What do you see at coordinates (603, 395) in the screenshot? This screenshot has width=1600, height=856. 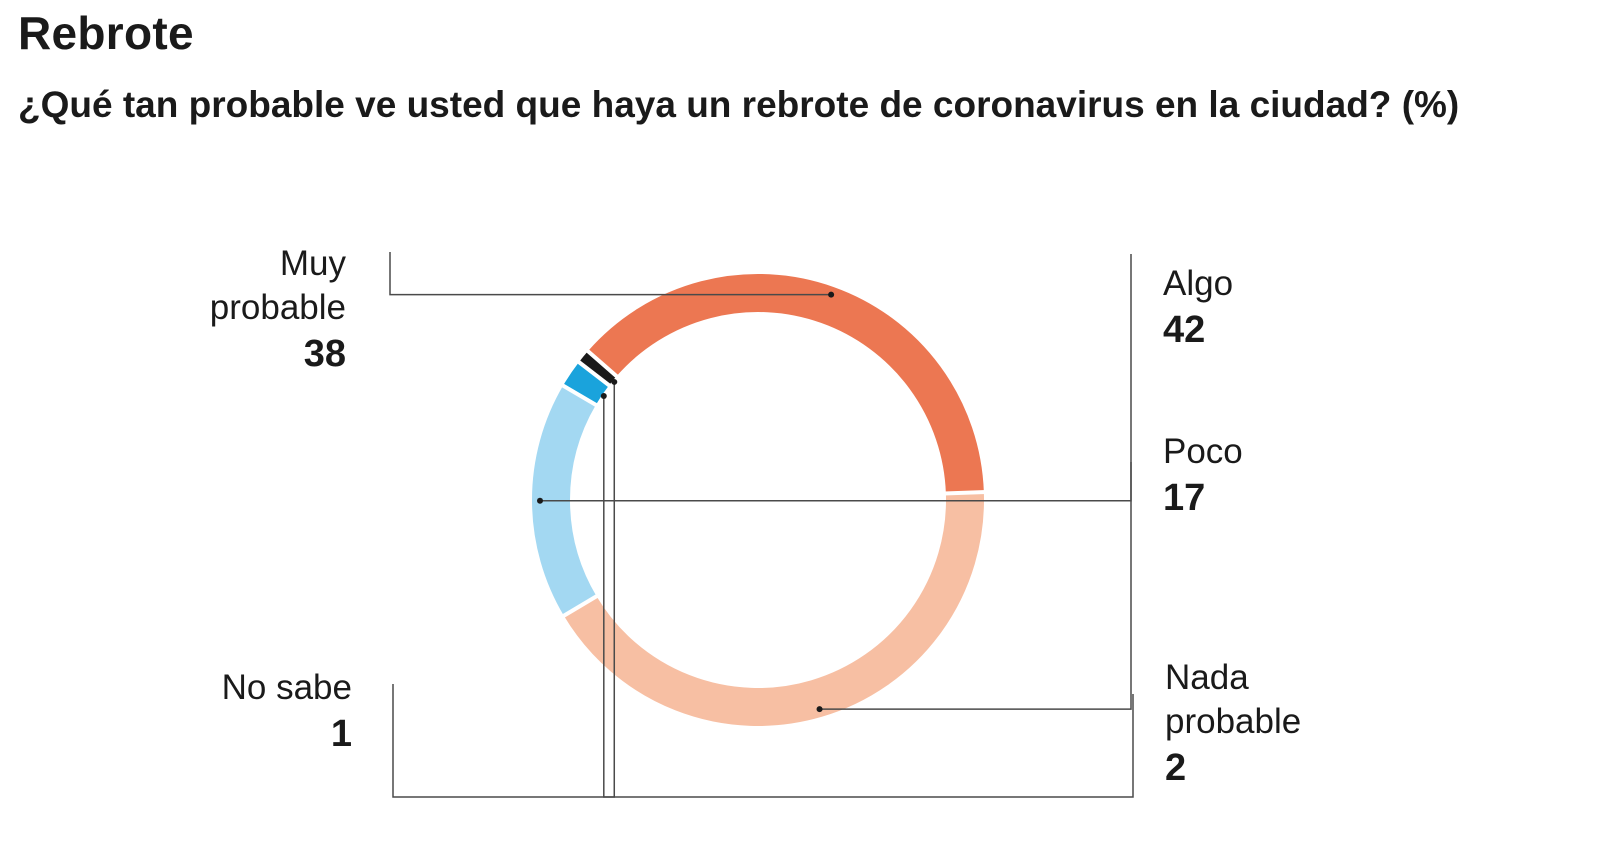 I see `leader-dot-nada-probable` at bounding box center [603, 395].